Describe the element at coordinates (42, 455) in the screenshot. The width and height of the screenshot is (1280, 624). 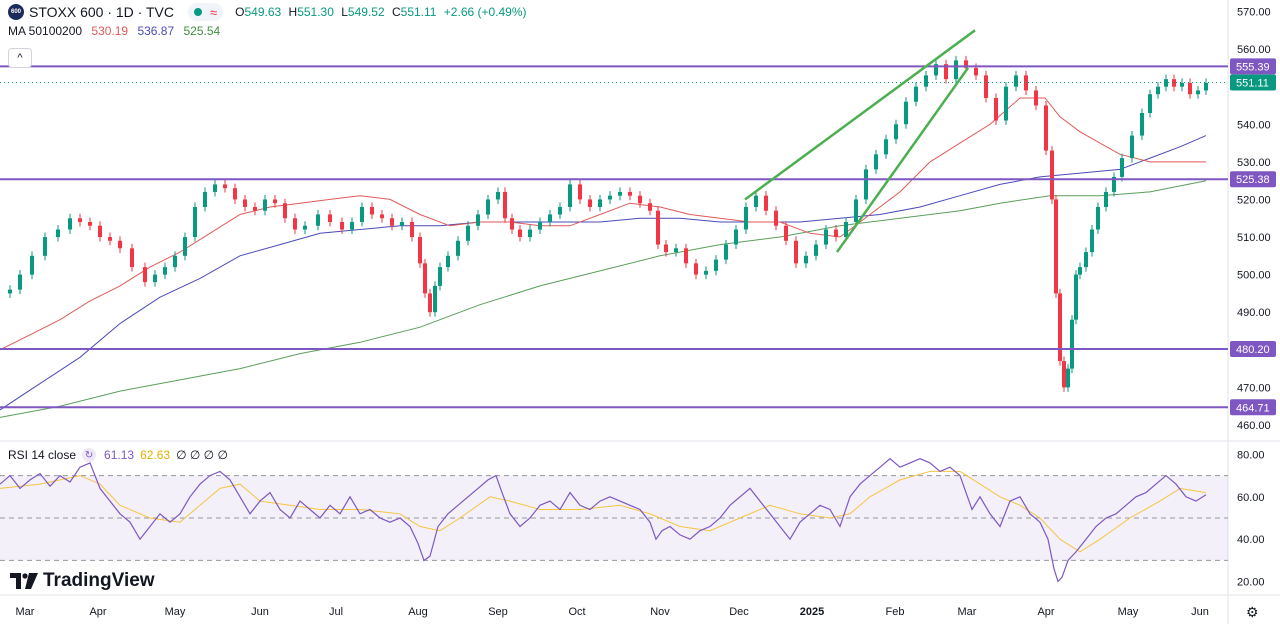
I see `rsi-label: RSI 14 close` at that location.